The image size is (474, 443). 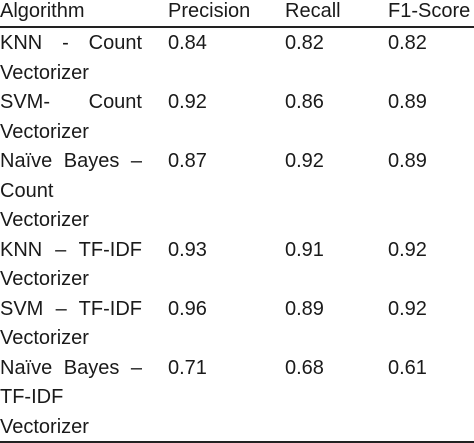 I want to click on header-f1-score: F1-Score, so click(x=429, y=11).